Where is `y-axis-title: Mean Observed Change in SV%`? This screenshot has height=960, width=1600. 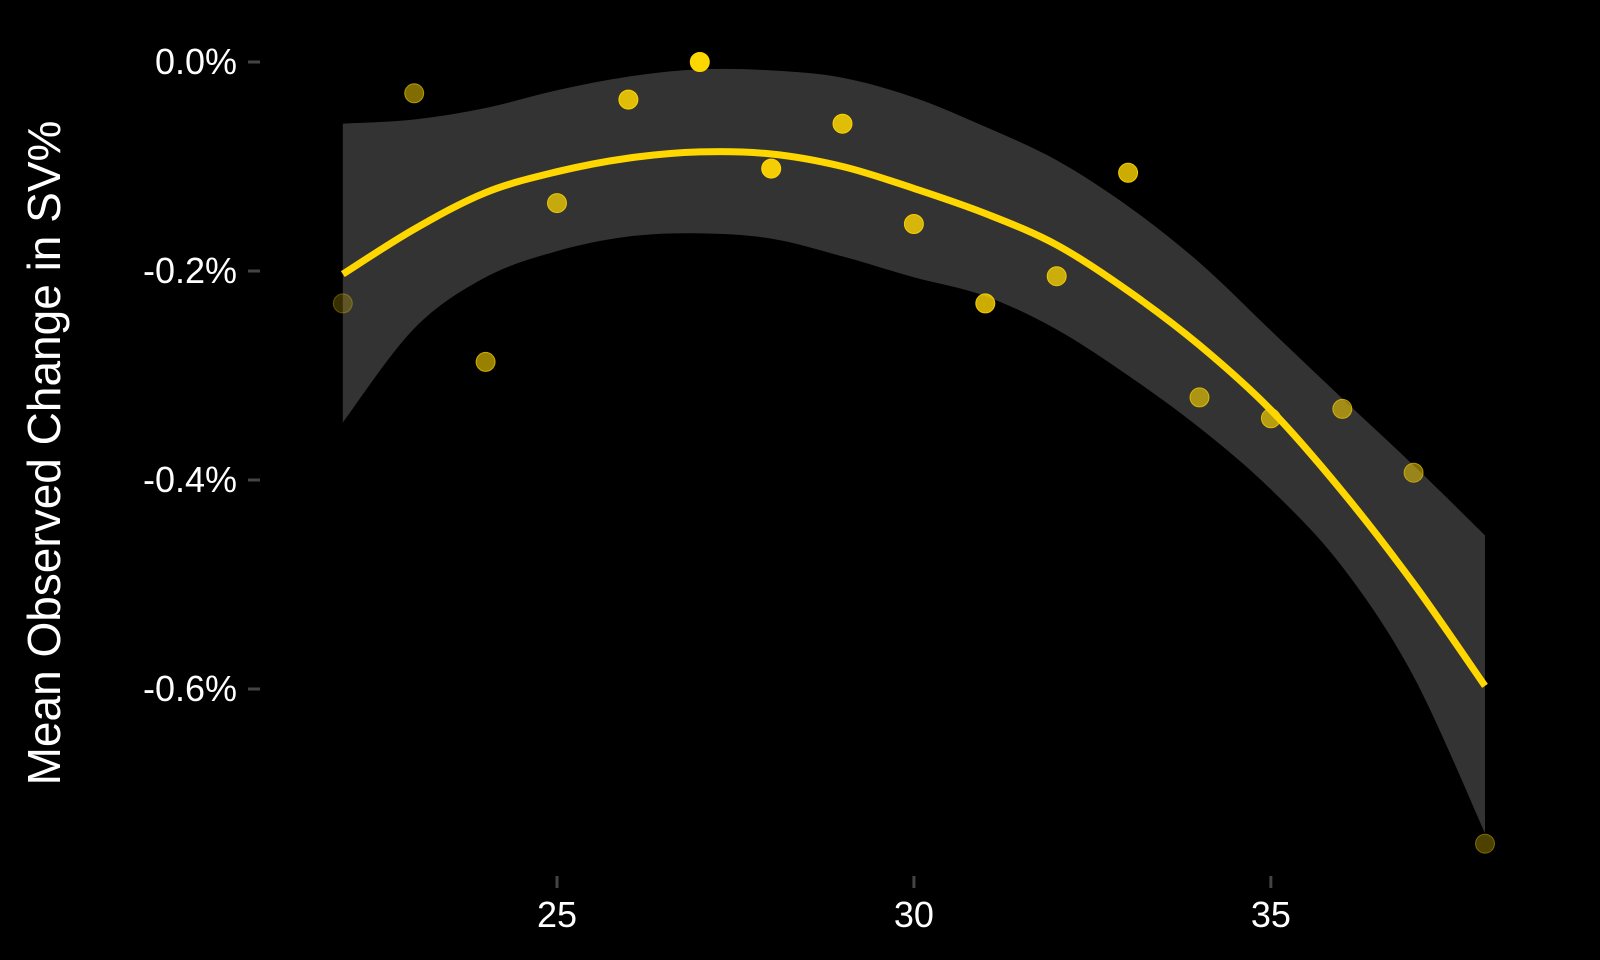
y-axis-title: Mean Observed Change in SV% is located at coordinates (44, 453).